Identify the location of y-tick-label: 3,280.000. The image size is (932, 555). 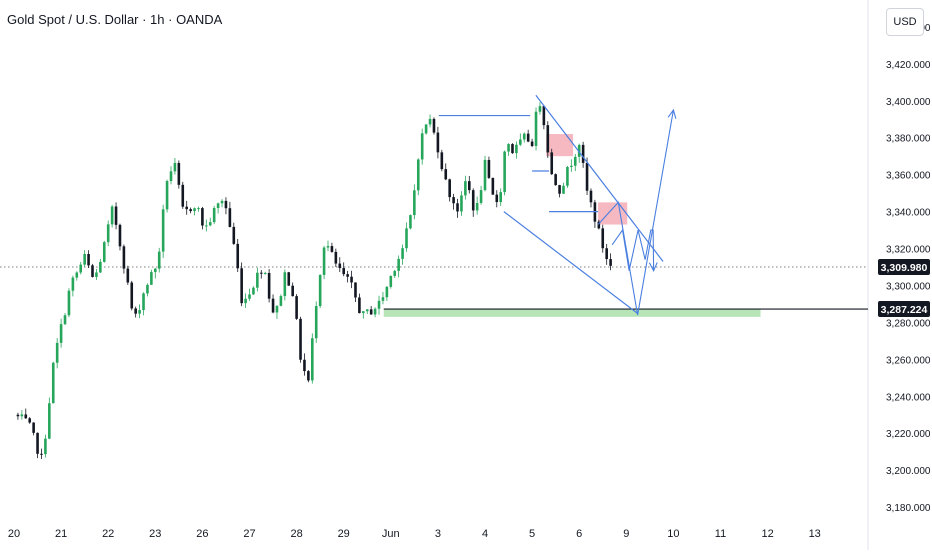
(908, 323).